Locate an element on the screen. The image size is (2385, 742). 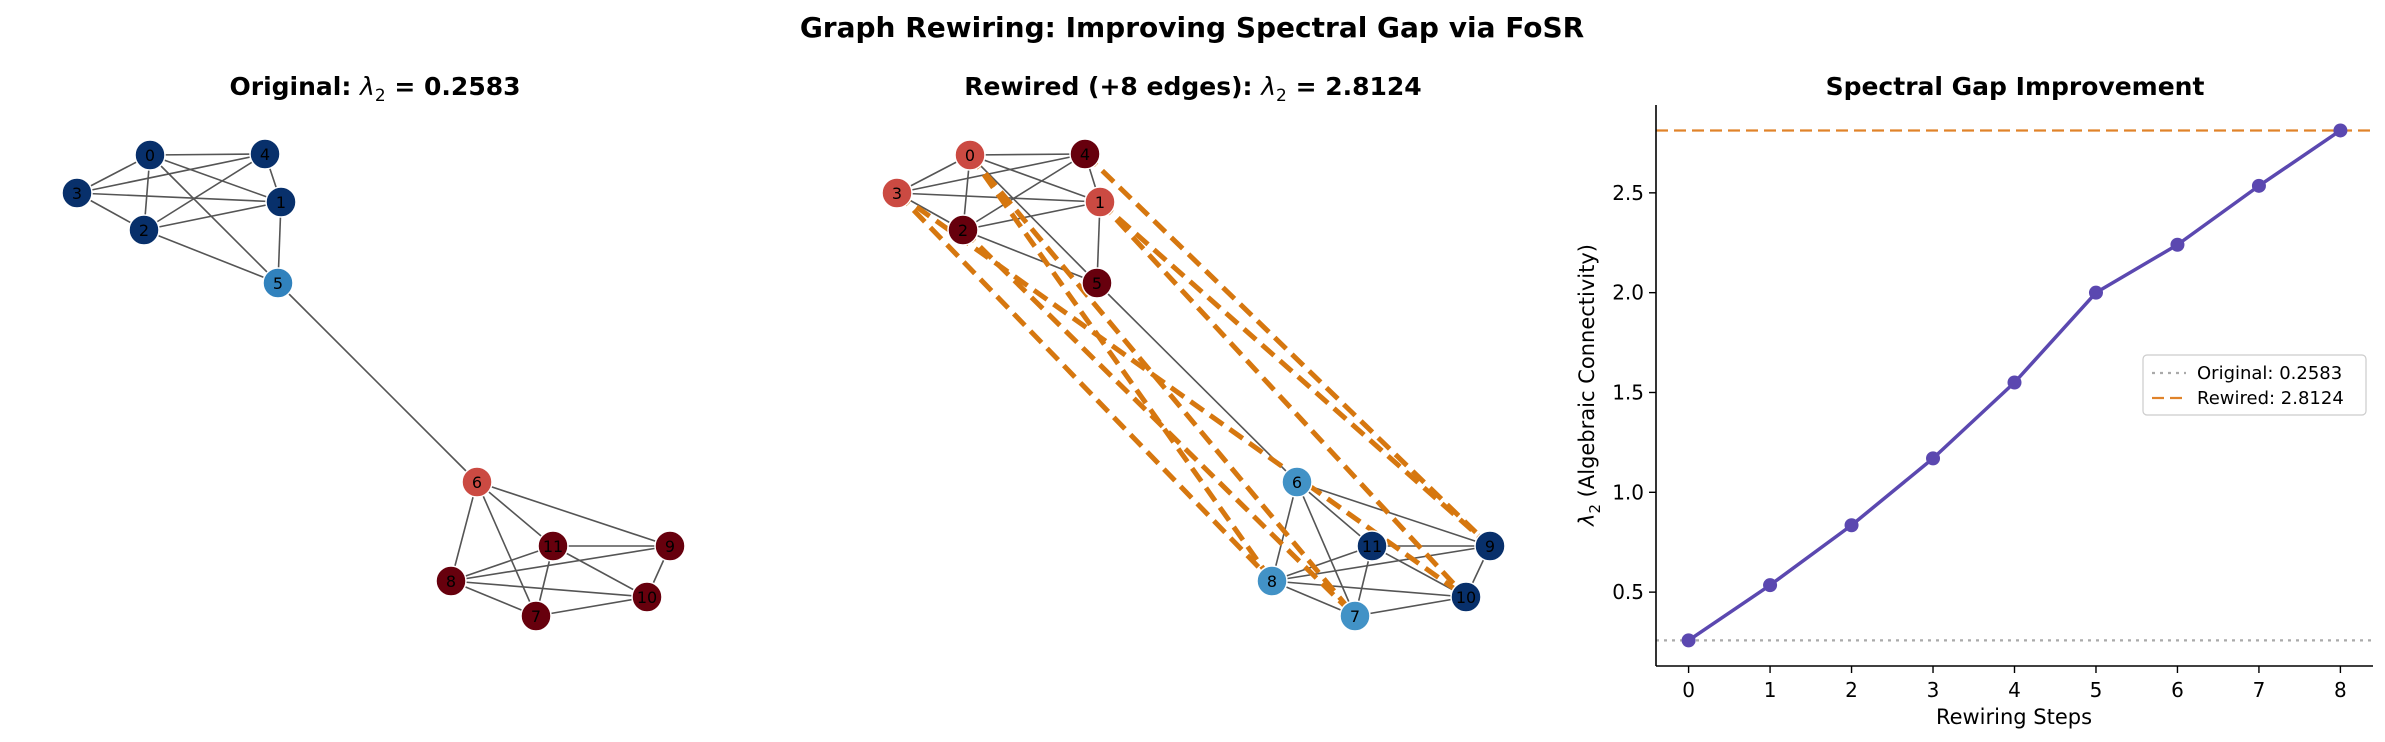
original-node-label-9: 9 is located at coordinates (670, 546).